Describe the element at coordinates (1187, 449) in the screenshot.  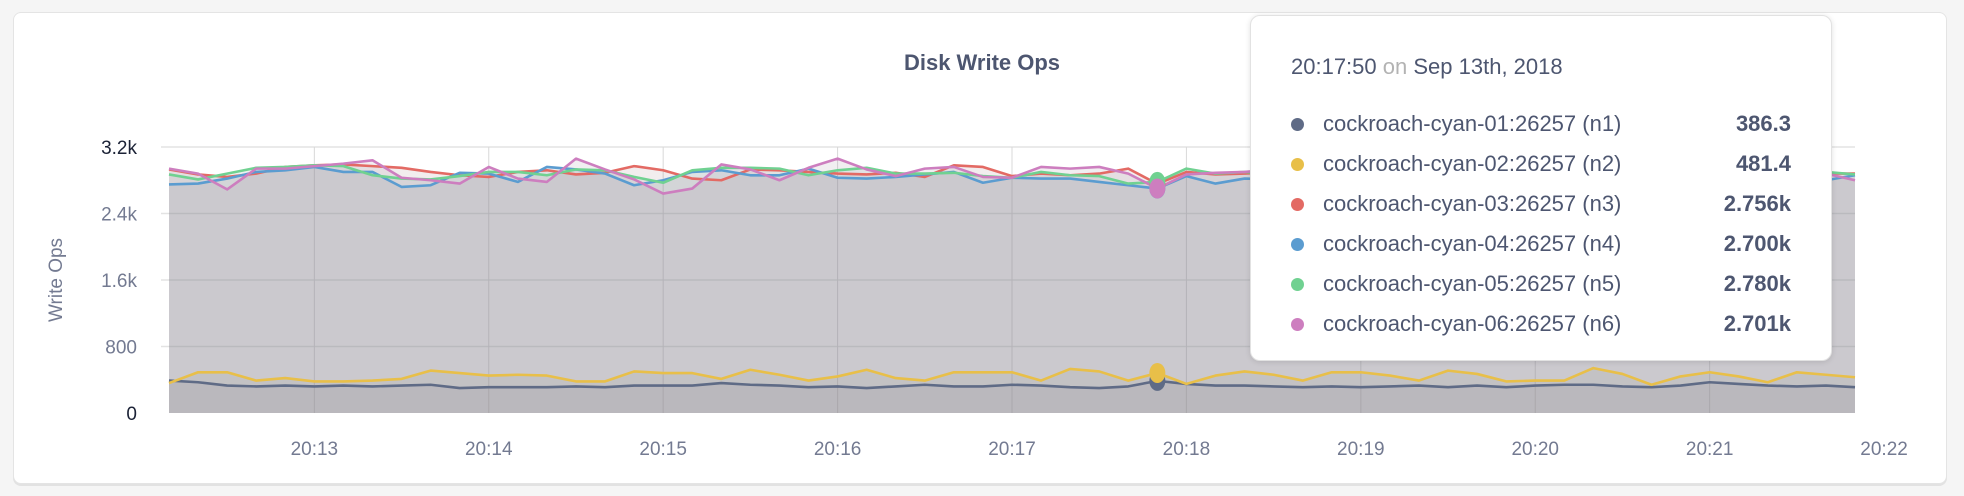
I see `x-tick-label: 20:18` at that location.